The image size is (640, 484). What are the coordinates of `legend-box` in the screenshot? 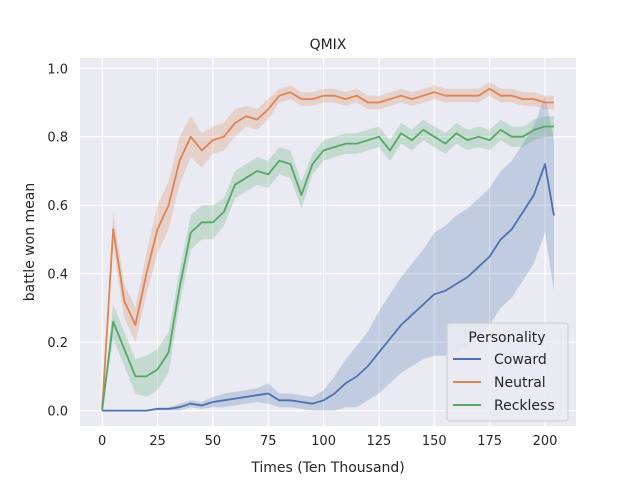 It's located at (507, 372).